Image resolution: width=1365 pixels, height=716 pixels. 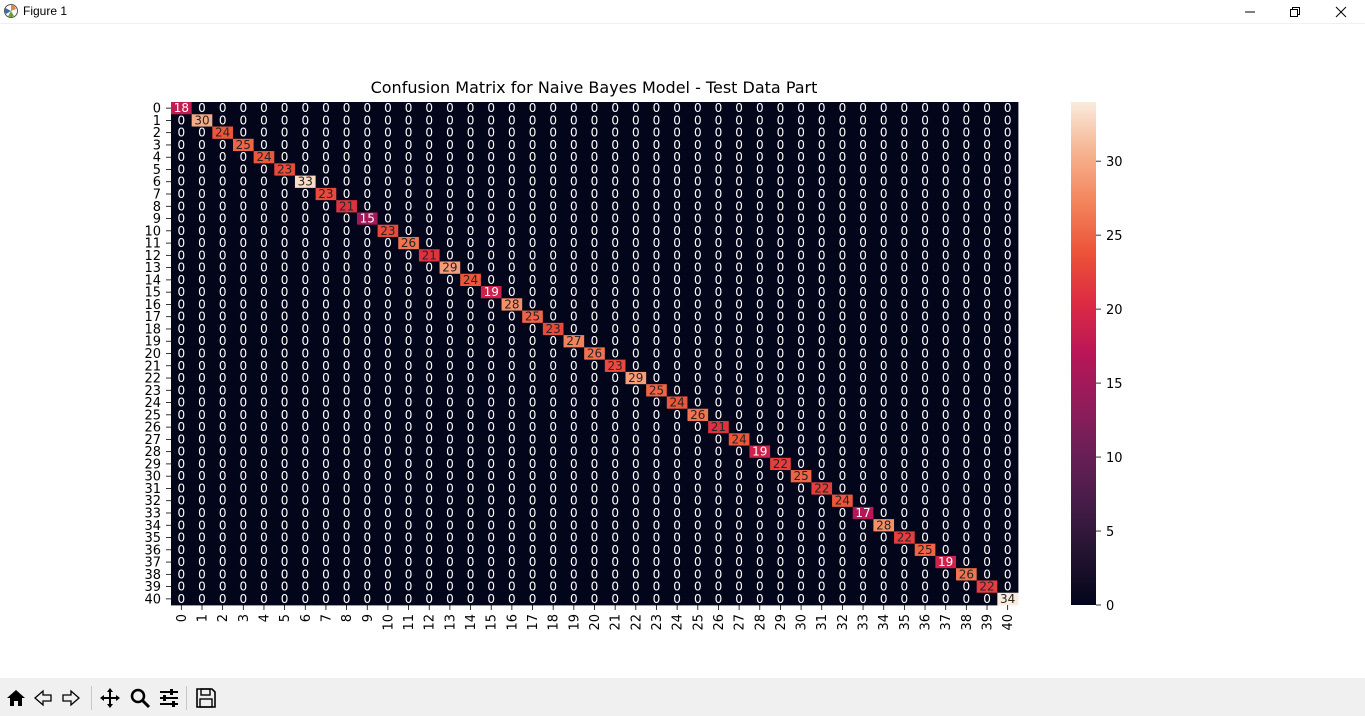 What do you see at coordinates (450, 194) in the screenshot?
I see `cell-value-7-13: 0` at bounding box center [450, 194].